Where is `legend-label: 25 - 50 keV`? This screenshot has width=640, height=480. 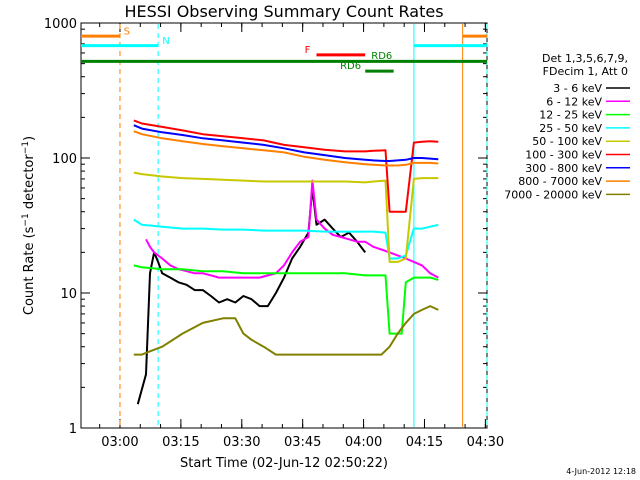
legend-label: 25 - 50 keV is located at coordinates (570, 128).